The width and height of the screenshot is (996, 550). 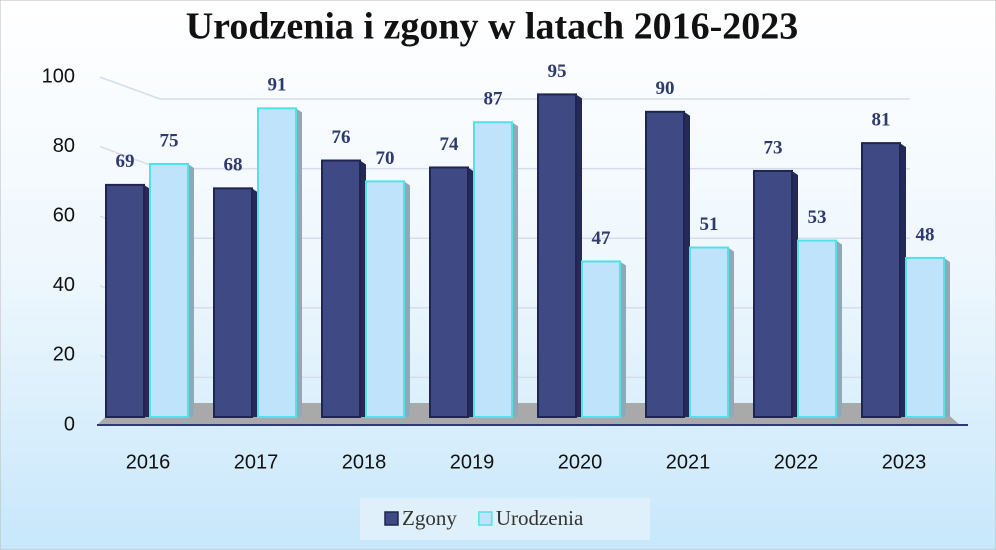 I want to click on value-label: 69, so click(x=125, y=161).